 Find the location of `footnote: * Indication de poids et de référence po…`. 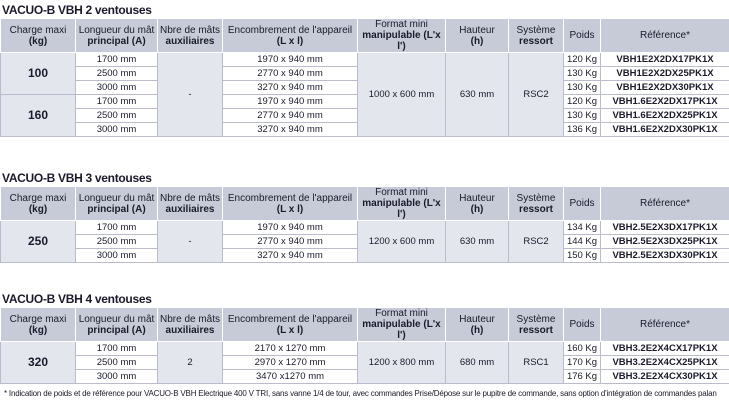

footnote: * Indication de poids et de référence po… is located at coordinates (360, 393).